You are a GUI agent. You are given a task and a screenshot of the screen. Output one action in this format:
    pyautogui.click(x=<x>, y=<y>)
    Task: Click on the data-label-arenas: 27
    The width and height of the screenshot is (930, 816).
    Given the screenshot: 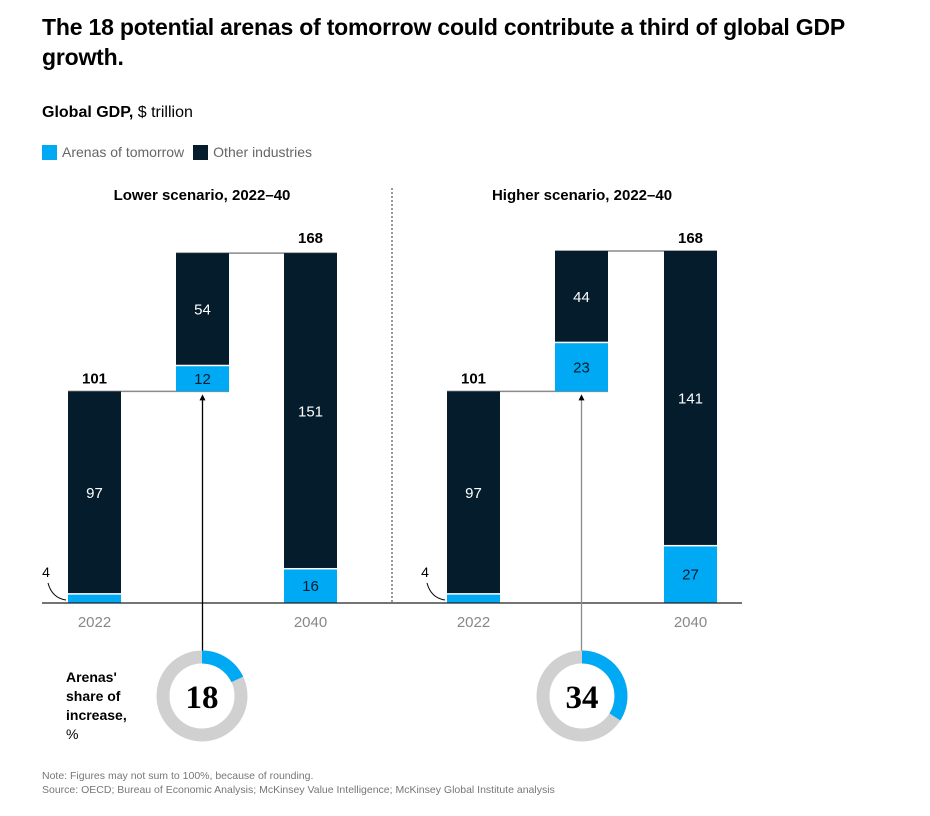 What is the action you would take?
    pyautogui.click(x=690, y=575)
    